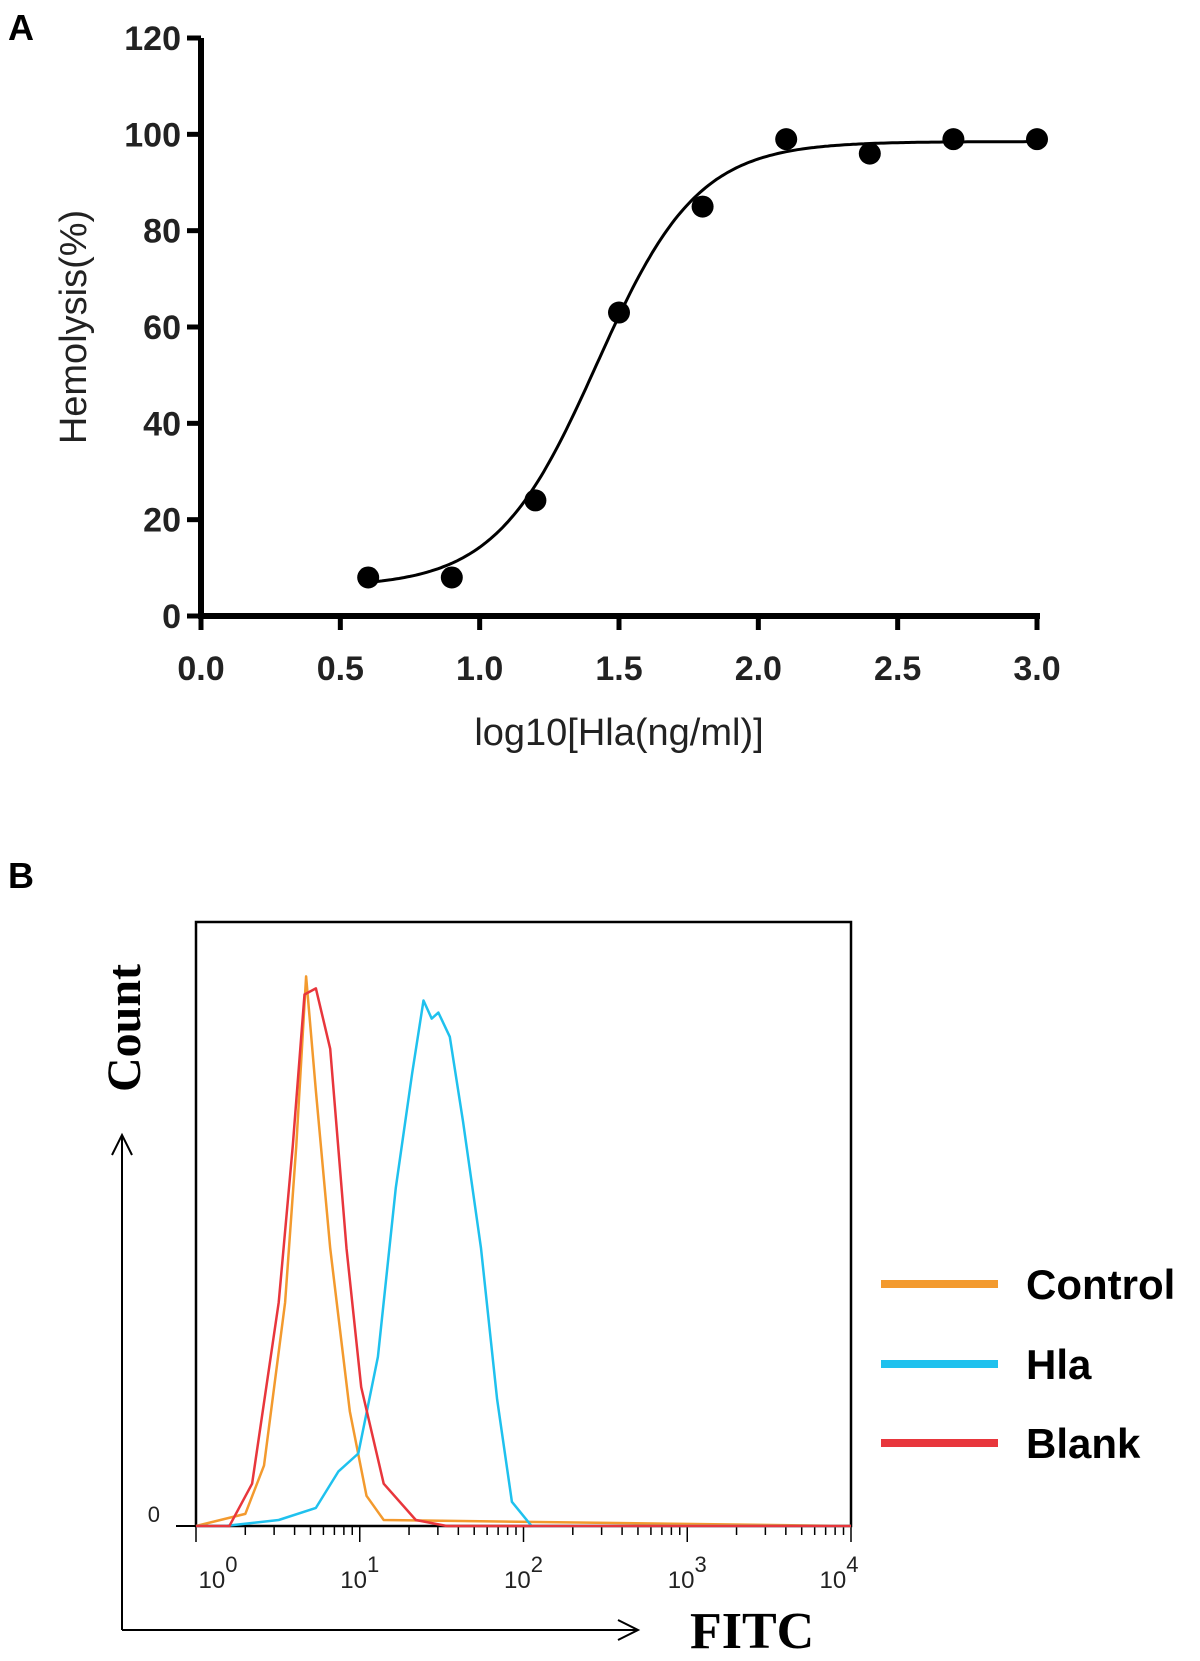  I want to click on y-tick-label: 120, so click(152, 39).